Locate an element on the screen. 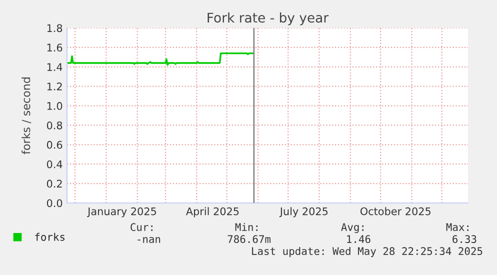 This screenshot has width=497, height=275. chart-title: Fork rate - by year is located at coordinates (268, 19).